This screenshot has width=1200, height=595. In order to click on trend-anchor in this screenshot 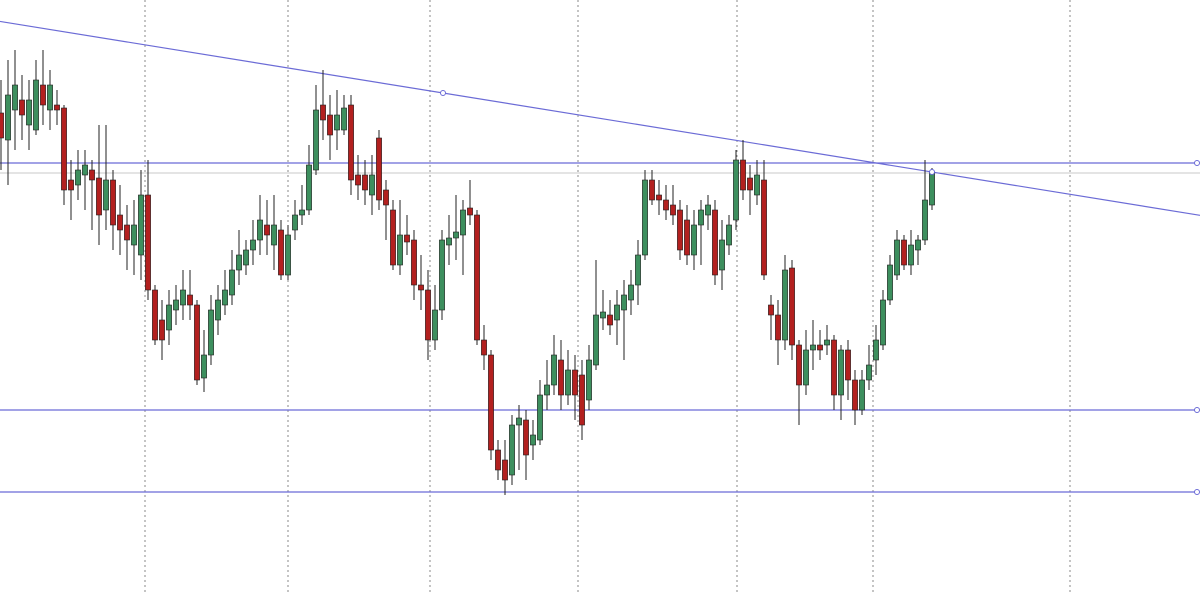, I will do `click(932, 172)`.